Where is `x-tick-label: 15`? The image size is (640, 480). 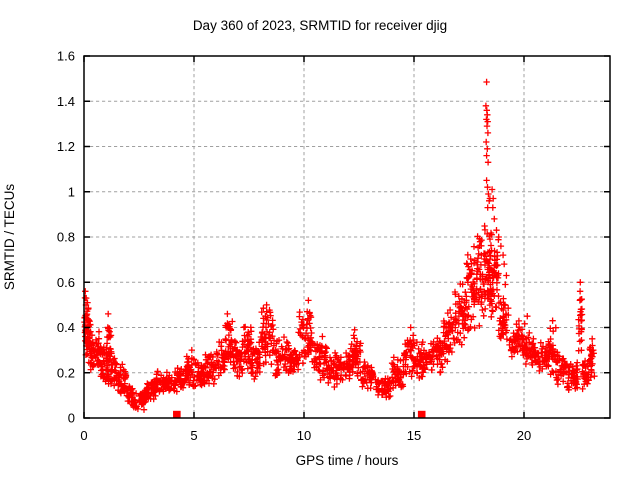
x-tick-label: 15 is located at coordinates (414, 435).